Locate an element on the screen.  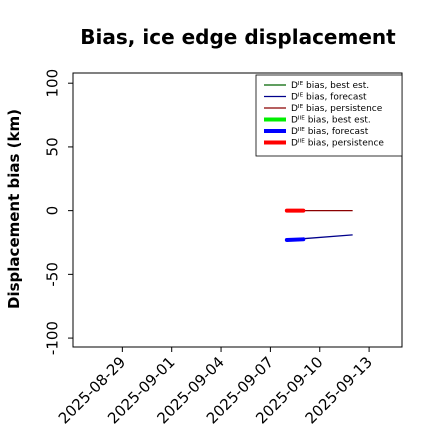
series-line is located at coordinates (295, 239).